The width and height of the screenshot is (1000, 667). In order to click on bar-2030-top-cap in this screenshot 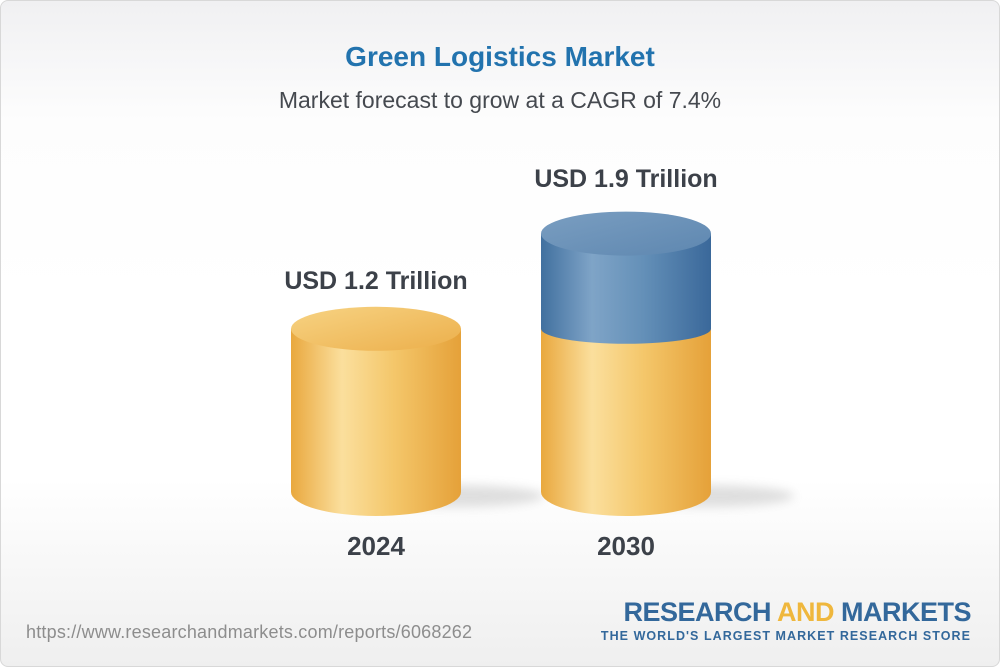, I will do `click(626, 233)`.